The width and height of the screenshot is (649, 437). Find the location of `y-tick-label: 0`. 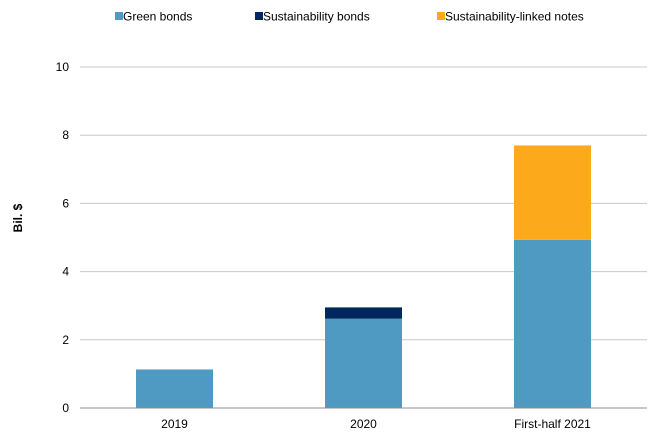

y-tick-label: 0 is located at coordinates (65, 408).